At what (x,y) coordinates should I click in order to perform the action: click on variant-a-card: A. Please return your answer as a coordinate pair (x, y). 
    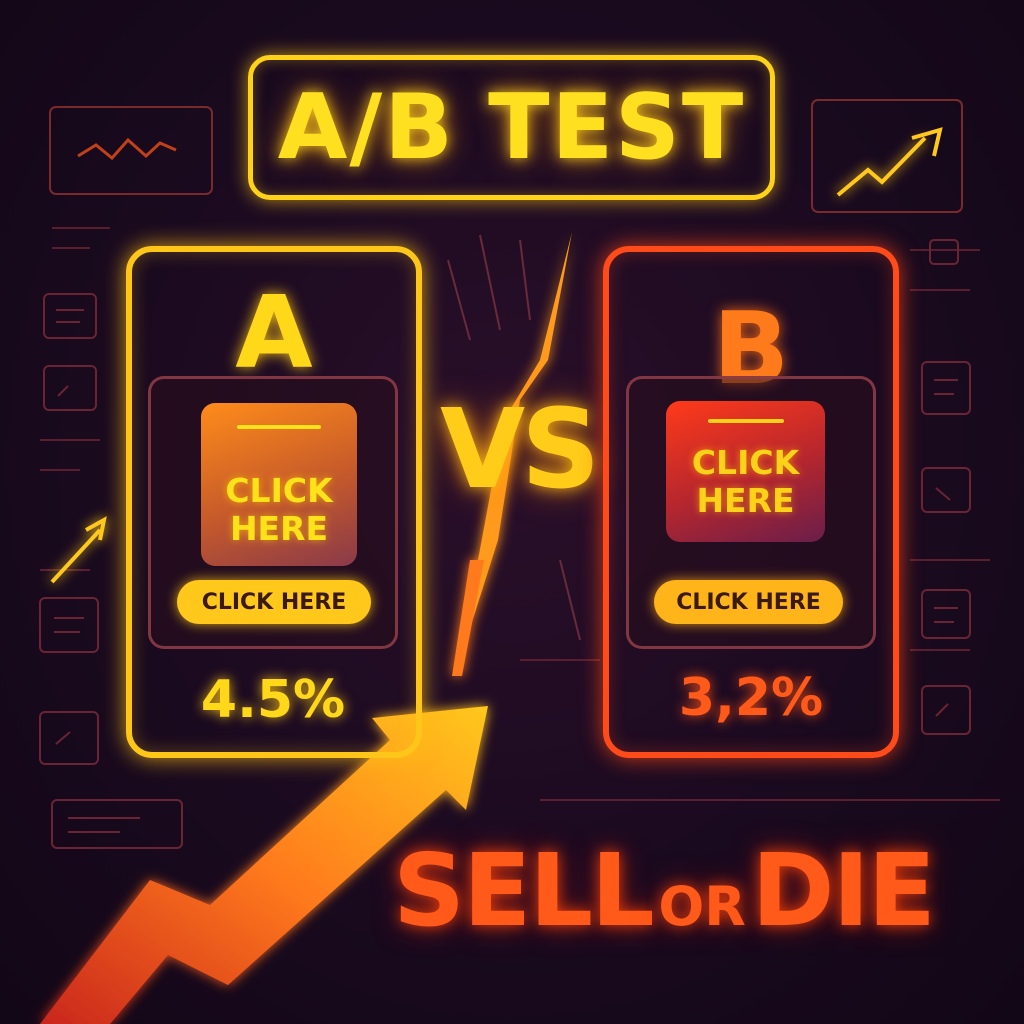
    Looking at the image, I should click on (274, 502).